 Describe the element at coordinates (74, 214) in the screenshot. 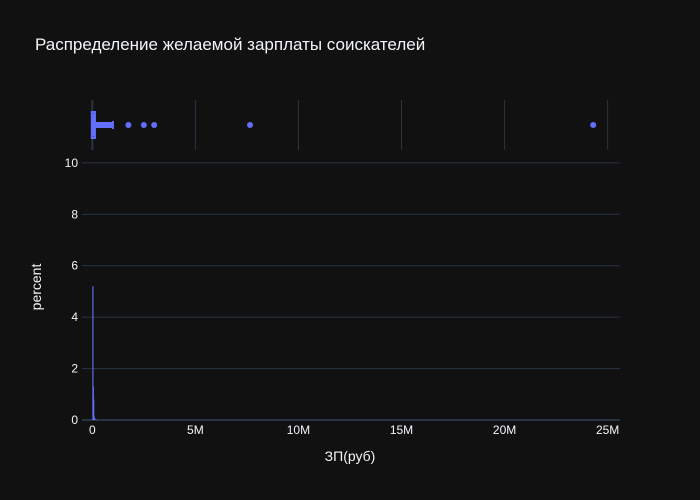

I see `y-tick-label: 8` at that location.